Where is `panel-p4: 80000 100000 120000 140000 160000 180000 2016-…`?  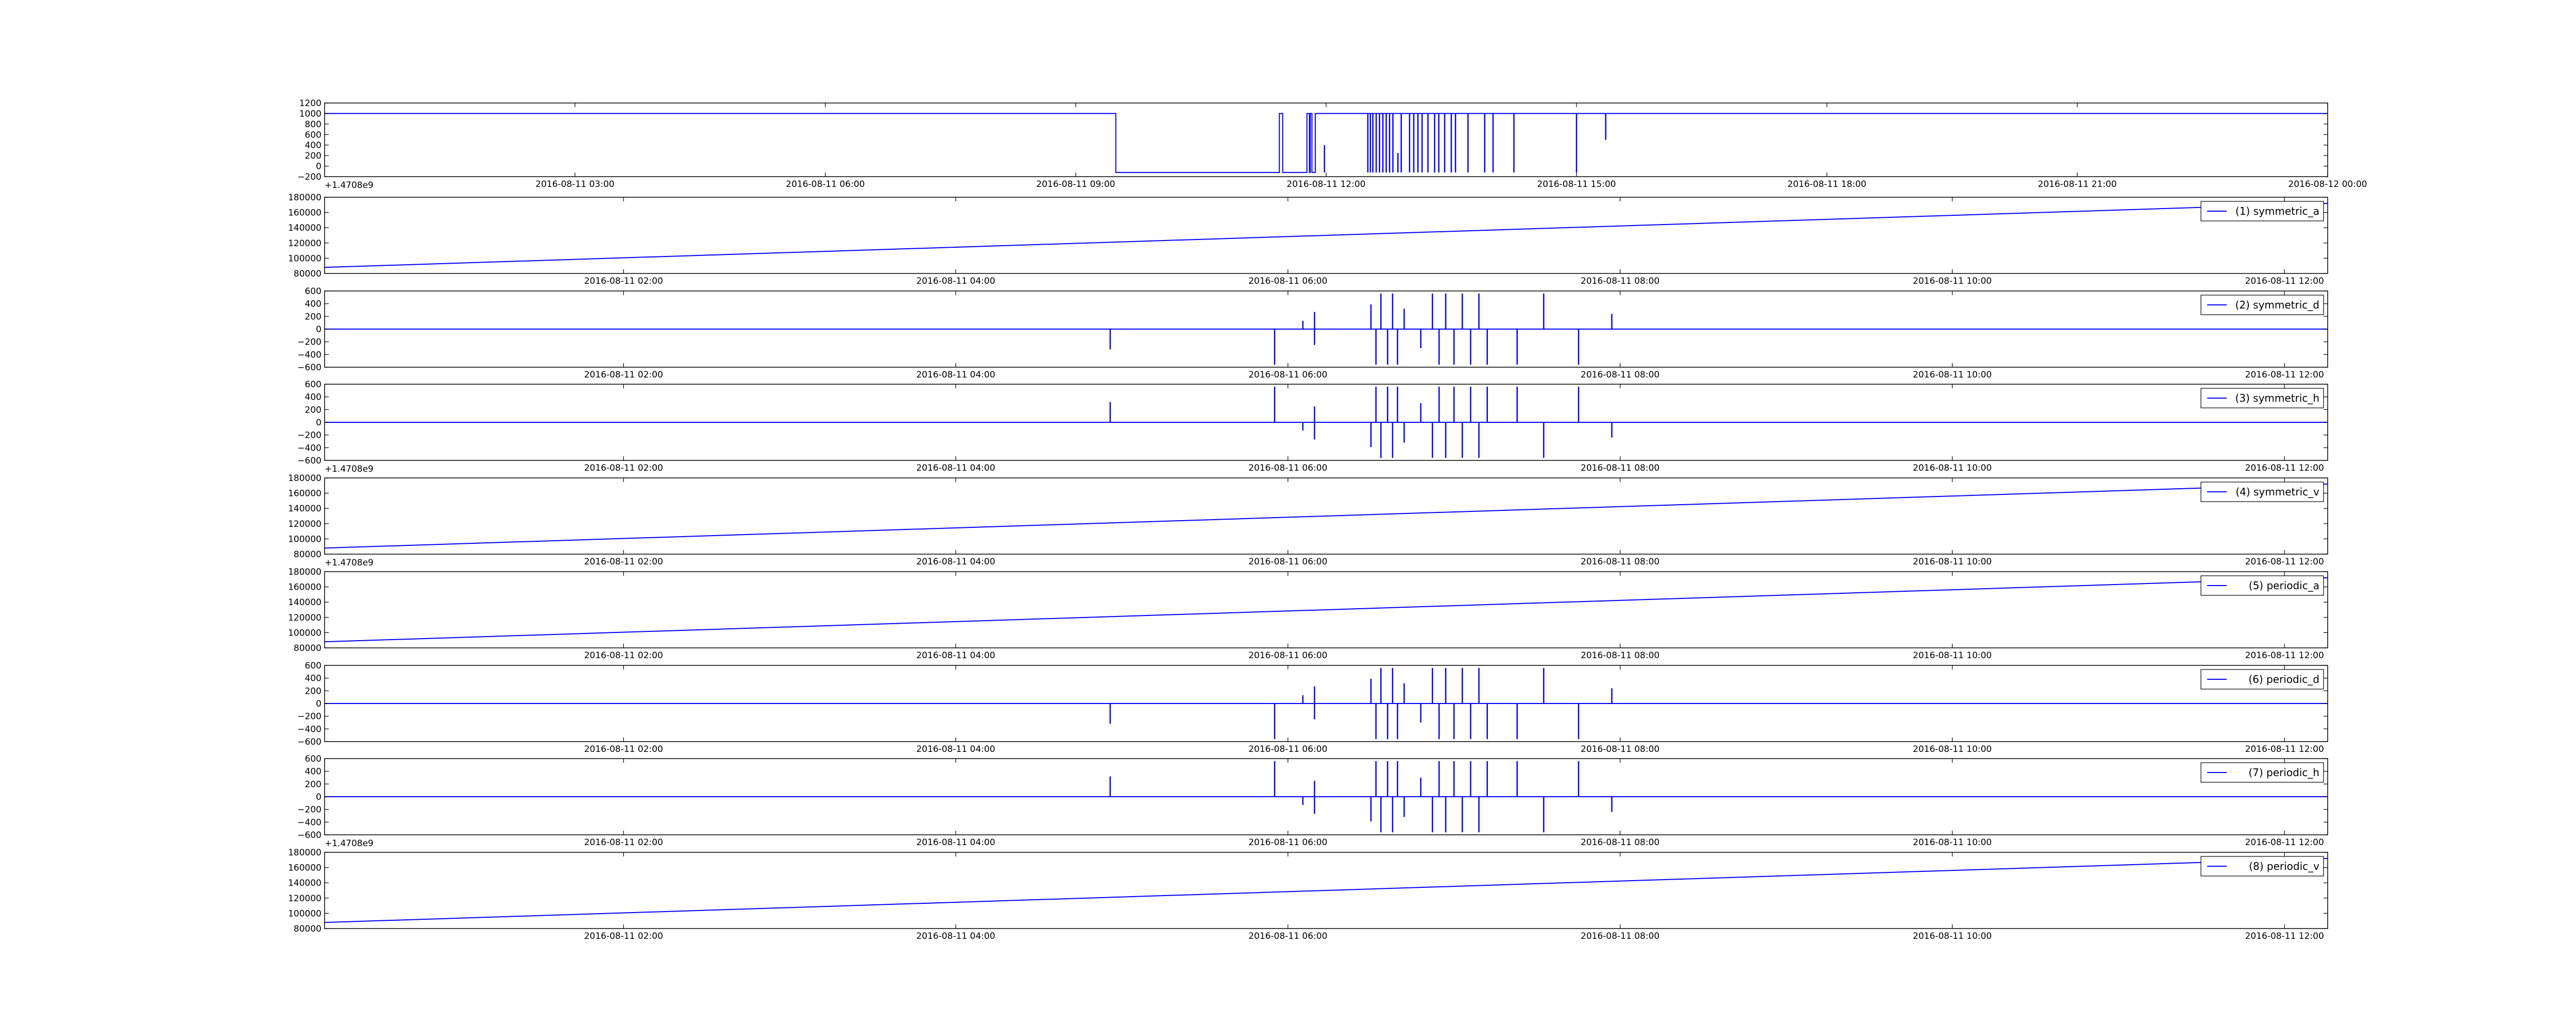
panel-p4: 80000 100000 120000 140000 160000 180000 2016-… is located at coordinates (1308, 520).